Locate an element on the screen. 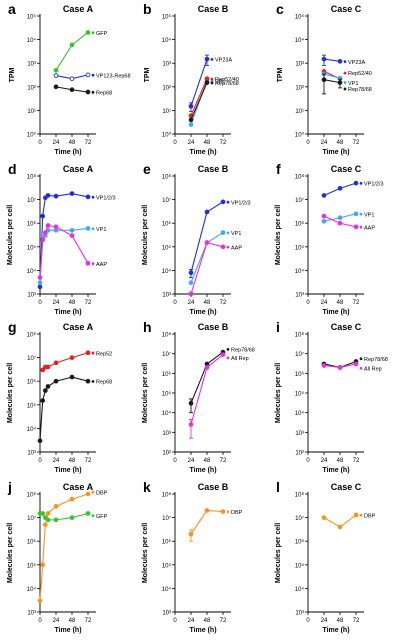 This screenshot has height=643, width=400. panel-title-a: Case A is located at coordinates (78, 9).